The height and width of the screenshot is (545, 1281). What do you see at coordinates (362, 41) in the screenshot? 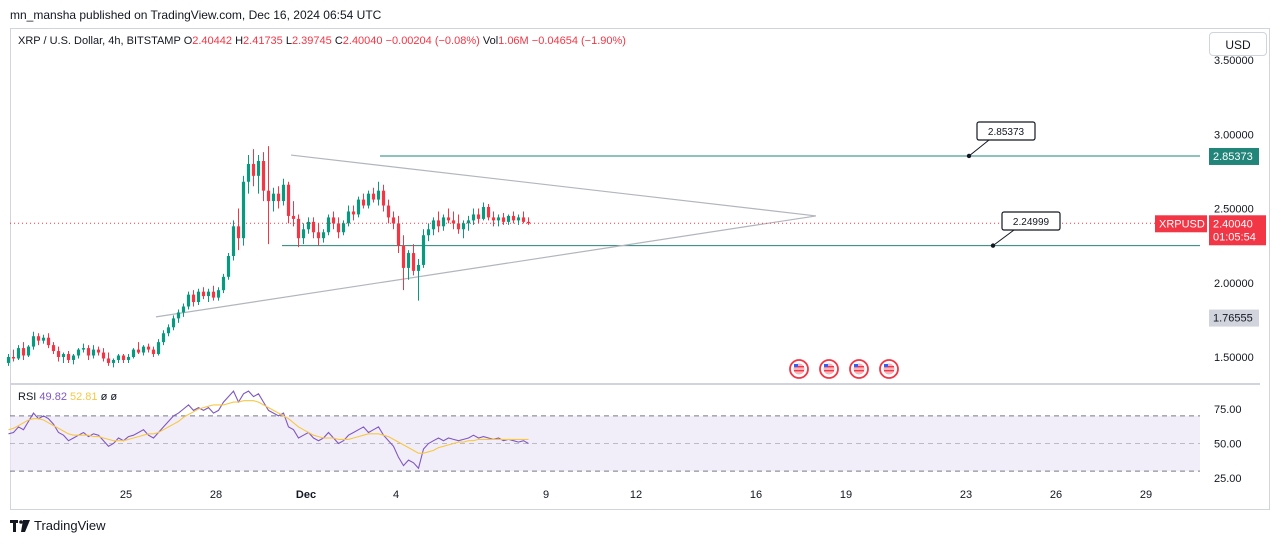
I see `close-value: 2.40040` at bounding box center [362, 41].